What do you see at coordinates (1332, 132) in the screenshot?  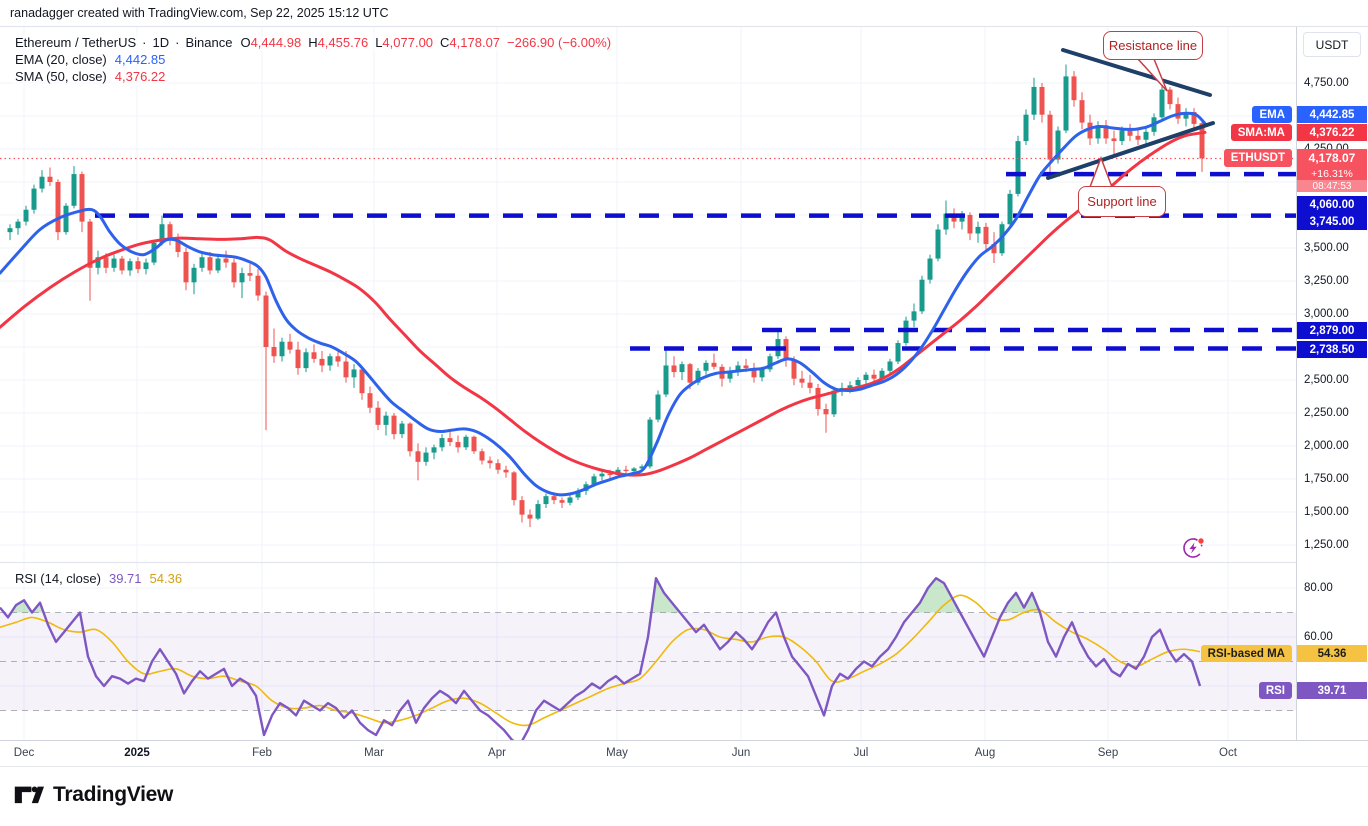 I see `sma-axis-badge: 4,376.22` at bounding box center [1332, 132].